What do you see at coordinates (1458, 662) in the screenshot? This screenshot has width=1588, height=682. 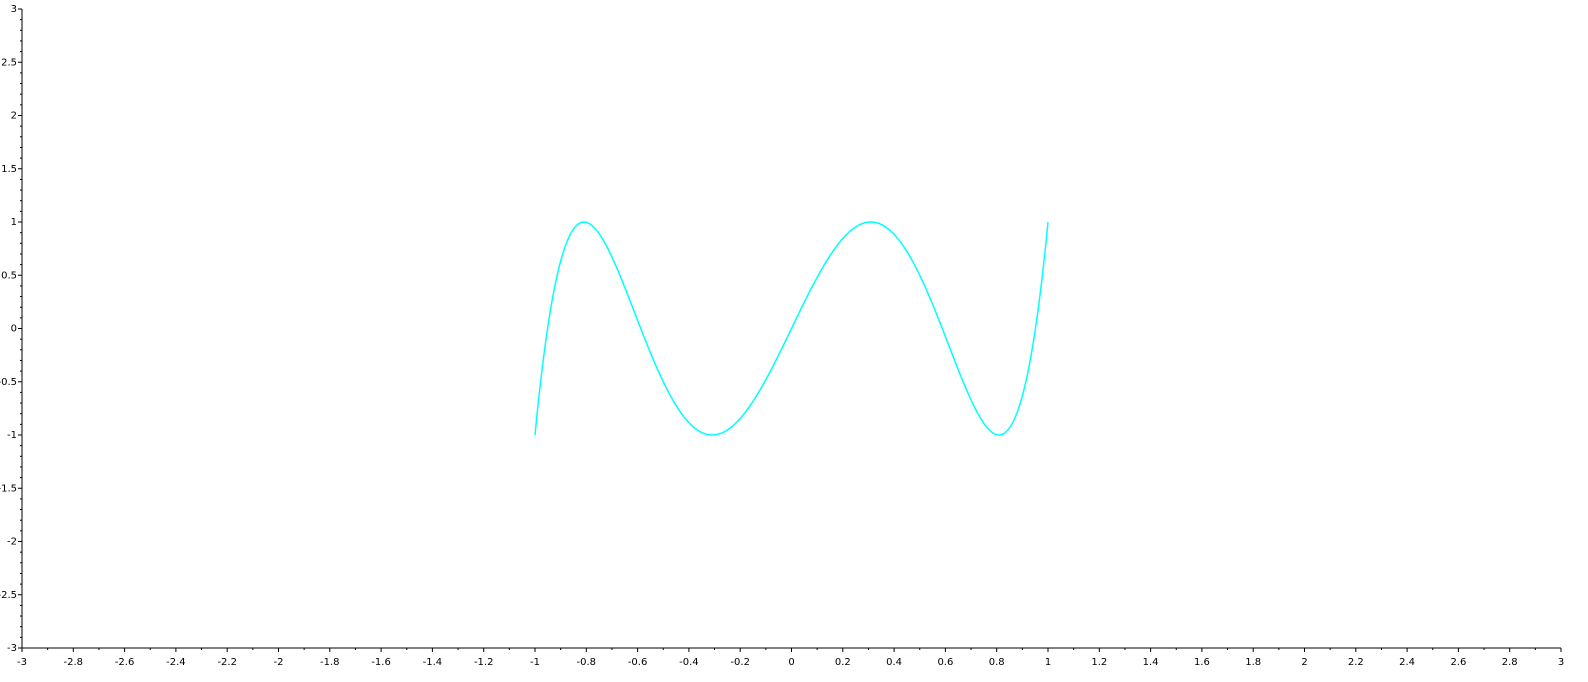 I see `x-tick-label: 2.6` at bounding box center [1458, 662].